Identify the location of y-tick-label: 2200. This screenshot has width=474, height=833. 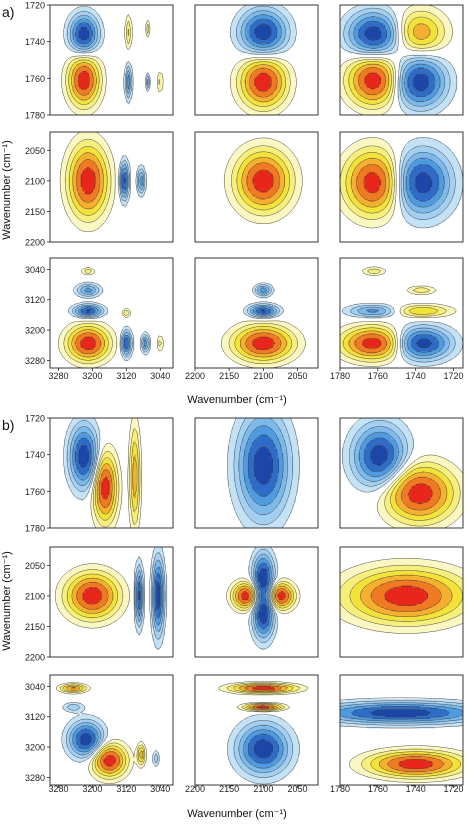
(35, 243).